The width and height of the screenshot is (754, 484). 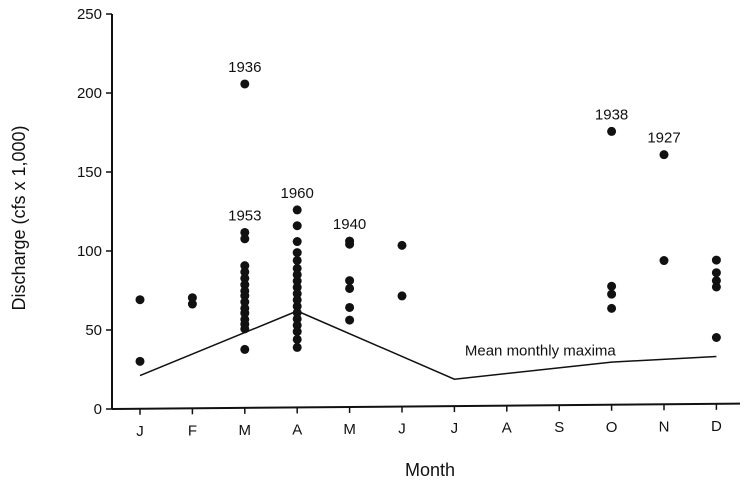 What do you see at coordinates (19, 217) in the screenshot?
I see `y-axis-title: Discharge (cfs x 1,000)` at bounding box center [19, 217].